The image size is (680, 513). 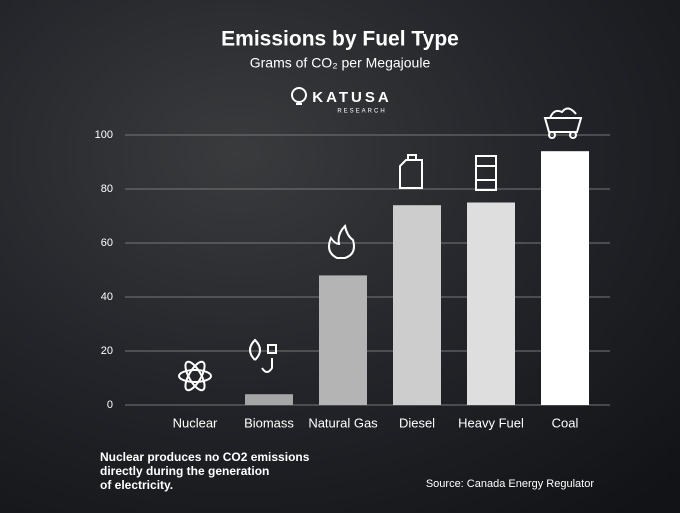 I want to click on x-tick-label: Diesel, so click(x=417, y=422).